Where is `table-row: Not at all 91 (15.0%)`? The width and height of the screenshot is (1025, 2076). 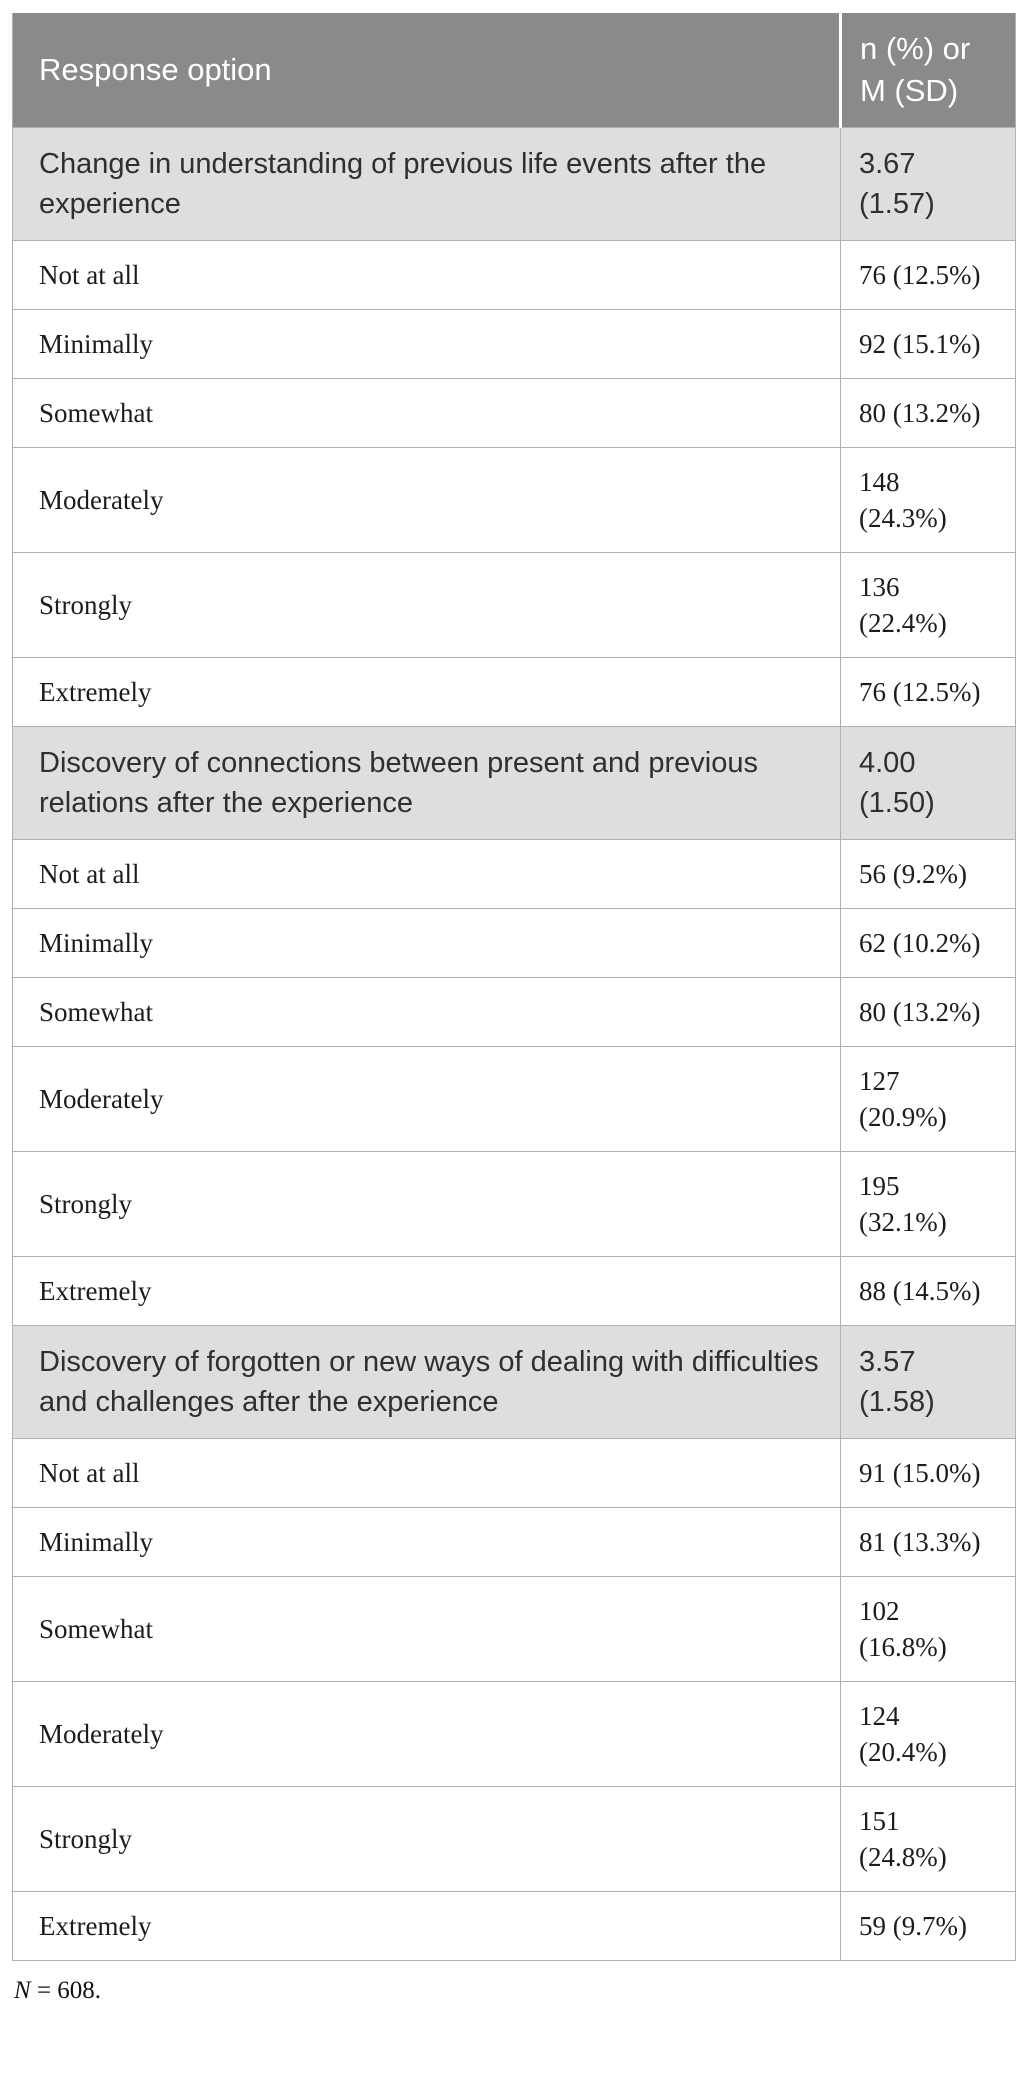 table-row: Not at all 91 (15.0%) is located at coordinates (514, 1473).